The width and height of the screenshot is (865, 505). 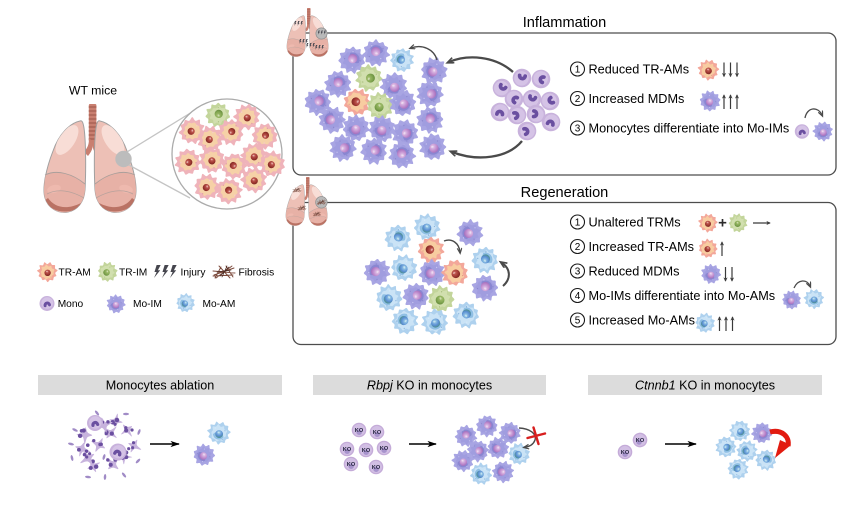 What do you see at coordinates (429, 386) in the screenshot?
I see `svg-text: Rbpj KO in monocytes` at bounding box center [429, 386].